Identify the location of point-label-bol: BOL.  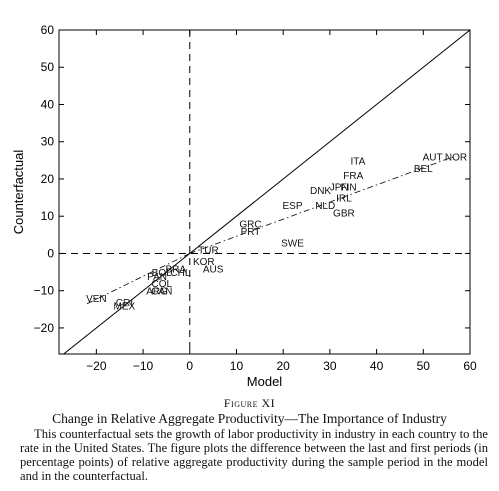
(162, 273).